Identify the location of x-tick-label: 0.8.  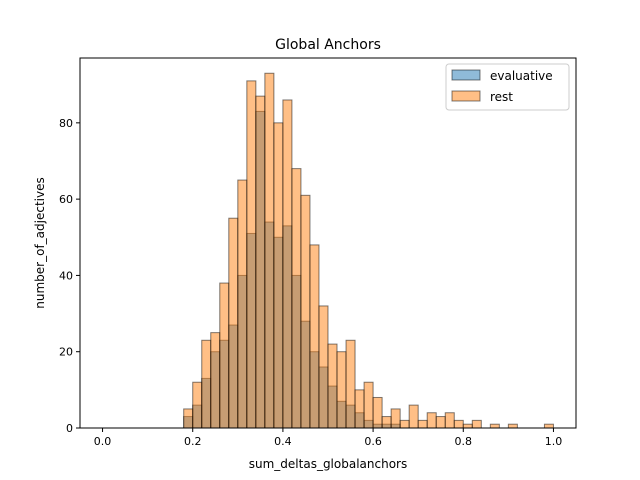
(464, 441).